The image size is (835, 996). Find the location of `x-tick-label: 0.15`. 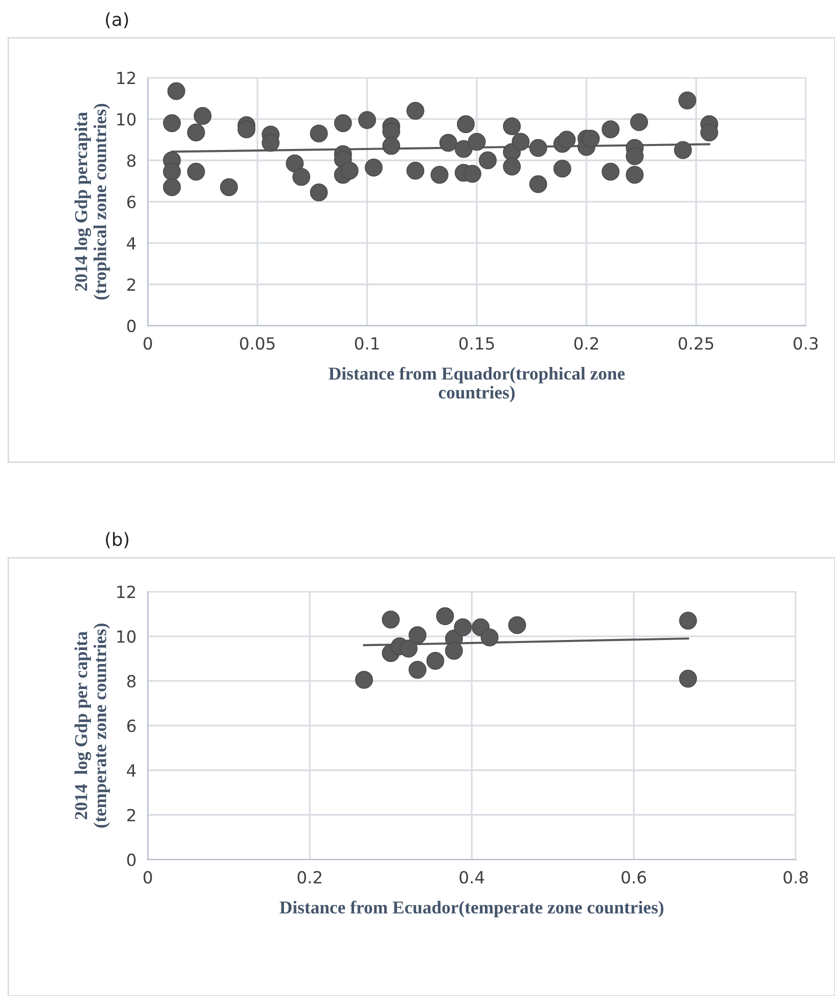

x-tick-label: 0.15 is located at coordinates (476, 343).